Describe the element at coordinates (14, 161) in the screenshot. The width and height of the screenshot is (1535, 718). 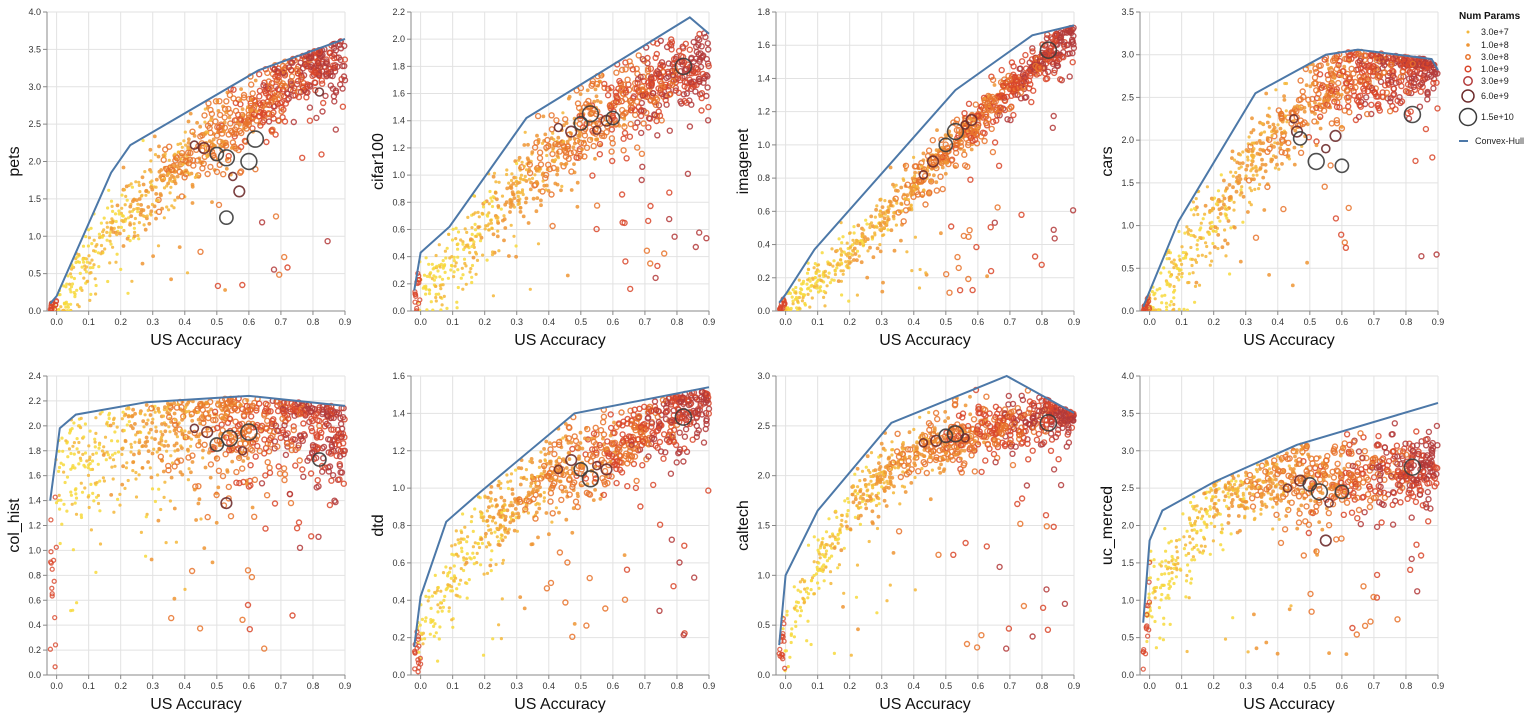
I see `y-axis-title: pets` at that location.